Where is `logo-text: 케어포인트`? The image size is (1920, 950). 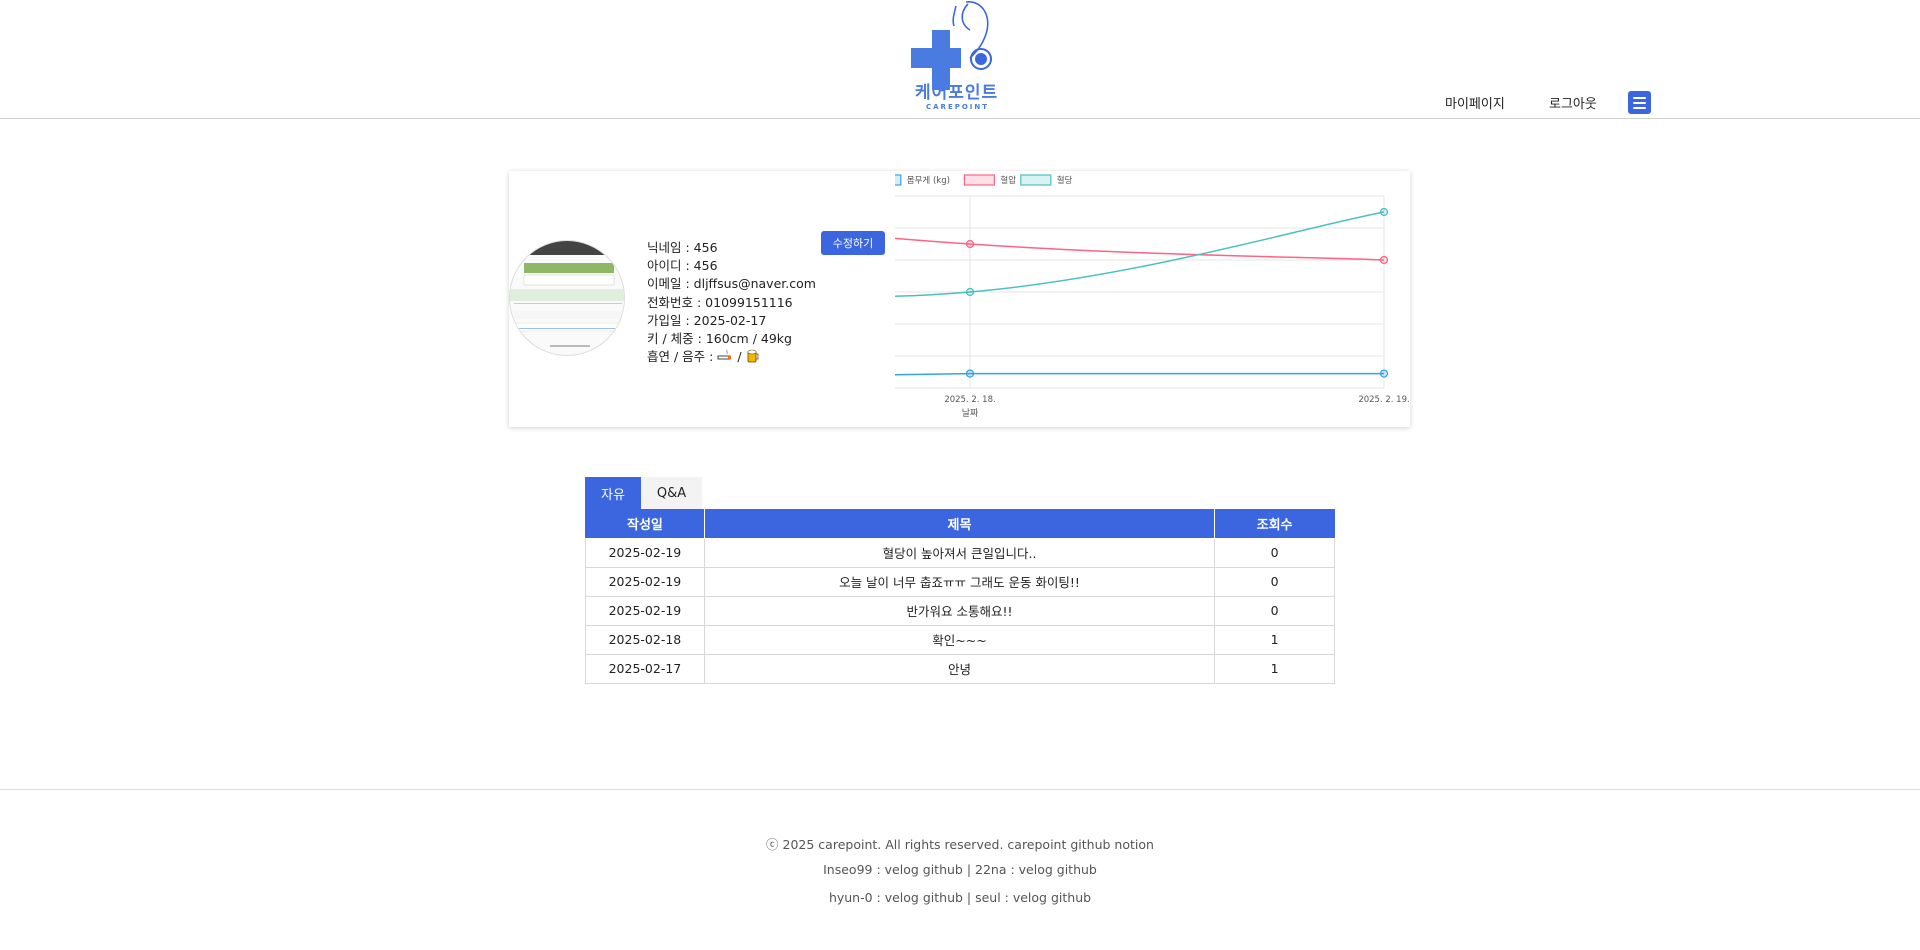 logo-text: 케어포인트 is located at coordinates (957, 93).